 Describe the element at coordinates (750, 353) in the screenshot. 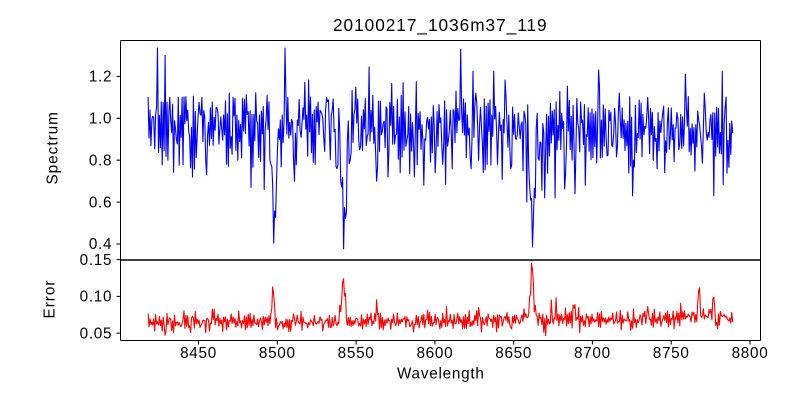

I see `svg-text: 8800` at that location.